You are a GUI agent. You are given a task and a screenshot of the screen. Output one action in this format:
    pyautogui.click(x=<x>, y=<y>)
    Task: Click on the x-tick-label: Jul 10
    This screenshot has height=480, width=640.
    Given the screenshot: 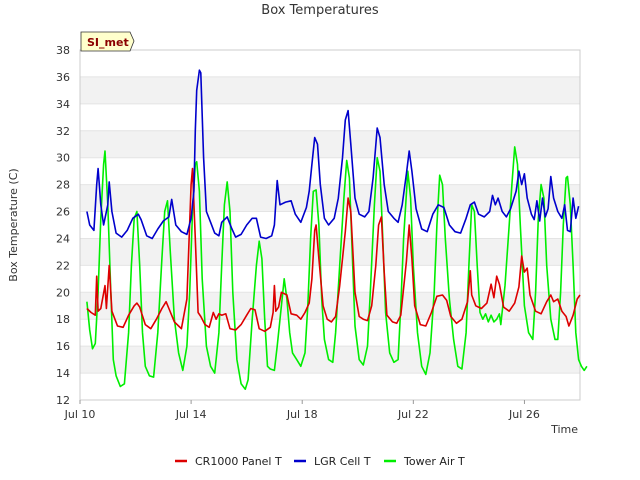 What is the action you would take?
    pyautogui.click(x=80, y=414)
    